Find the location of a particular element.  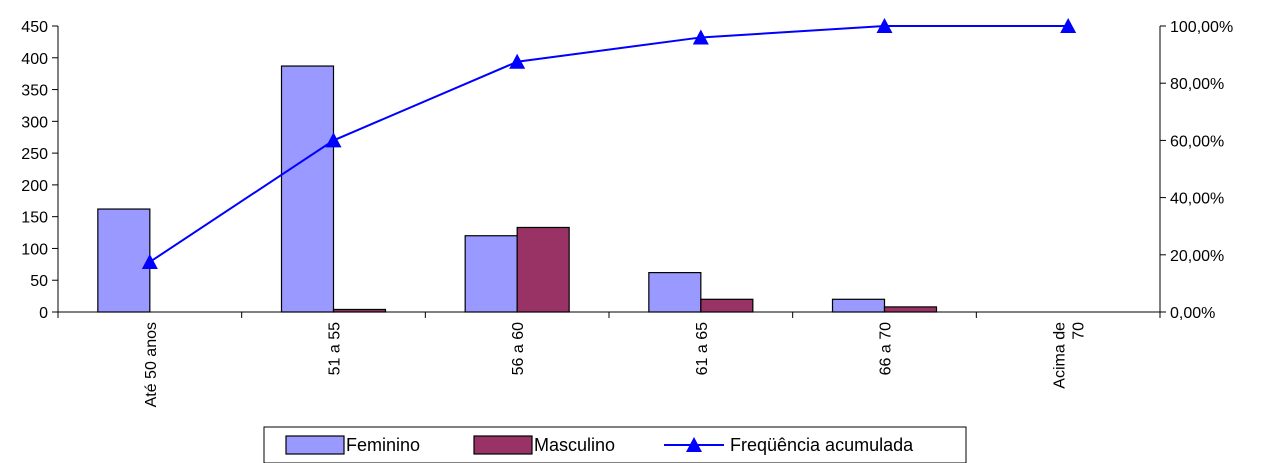

y-left-tick-label: 450 is located at coordinates (34, 27).